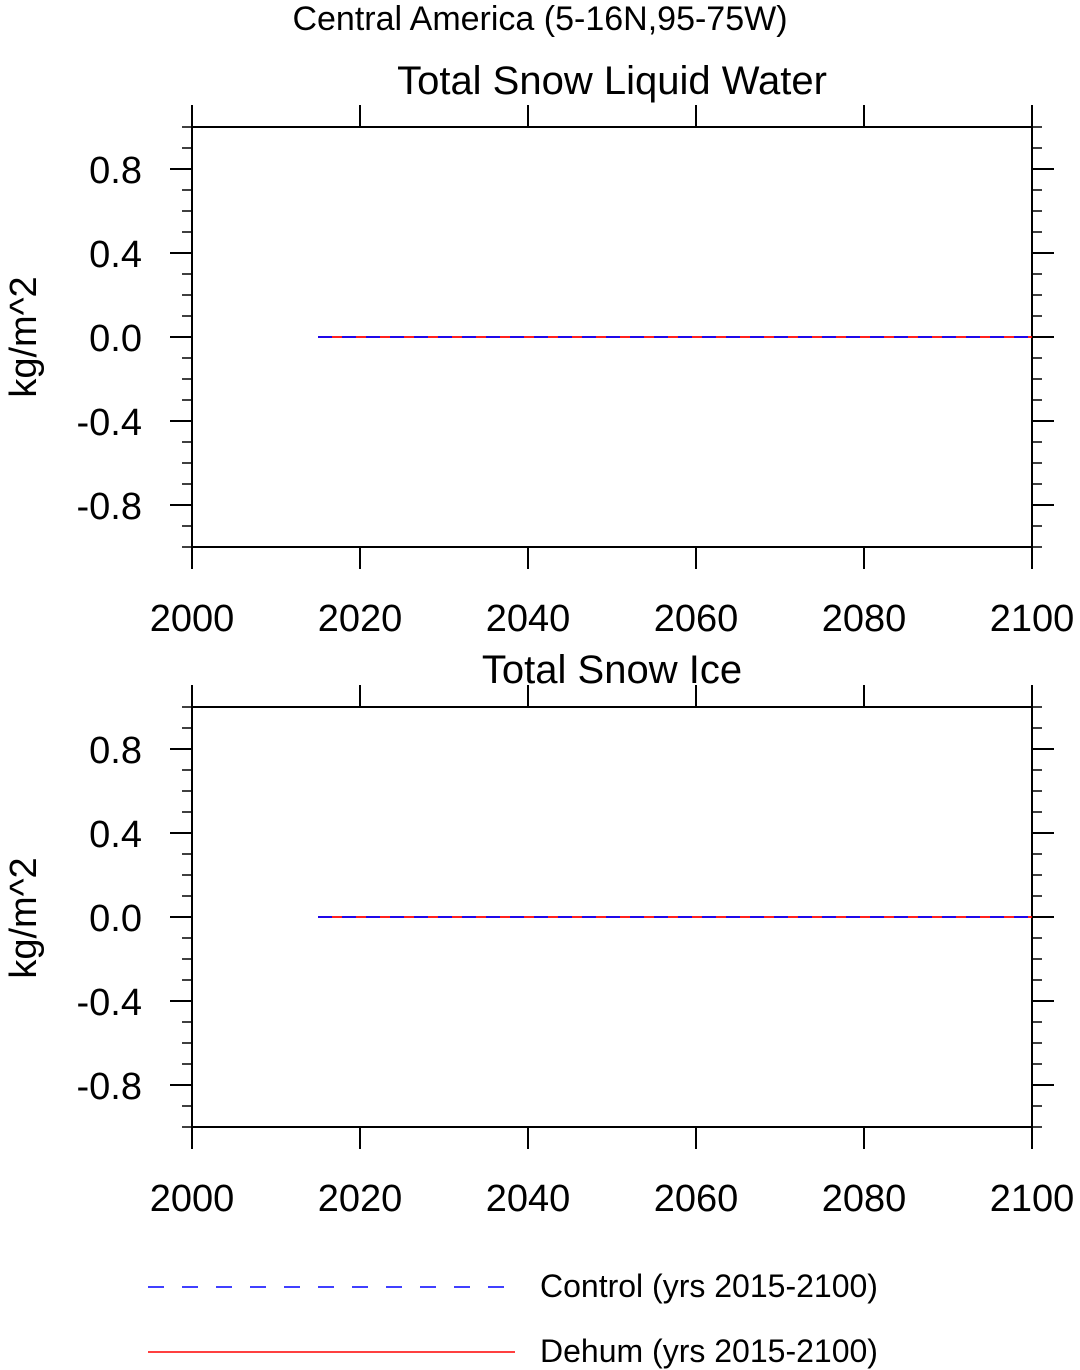 This screenshot has height=1370, width=1080. I want to click on figure-suptitle: Central America (5-16N,95-75W), so click(539, 19).